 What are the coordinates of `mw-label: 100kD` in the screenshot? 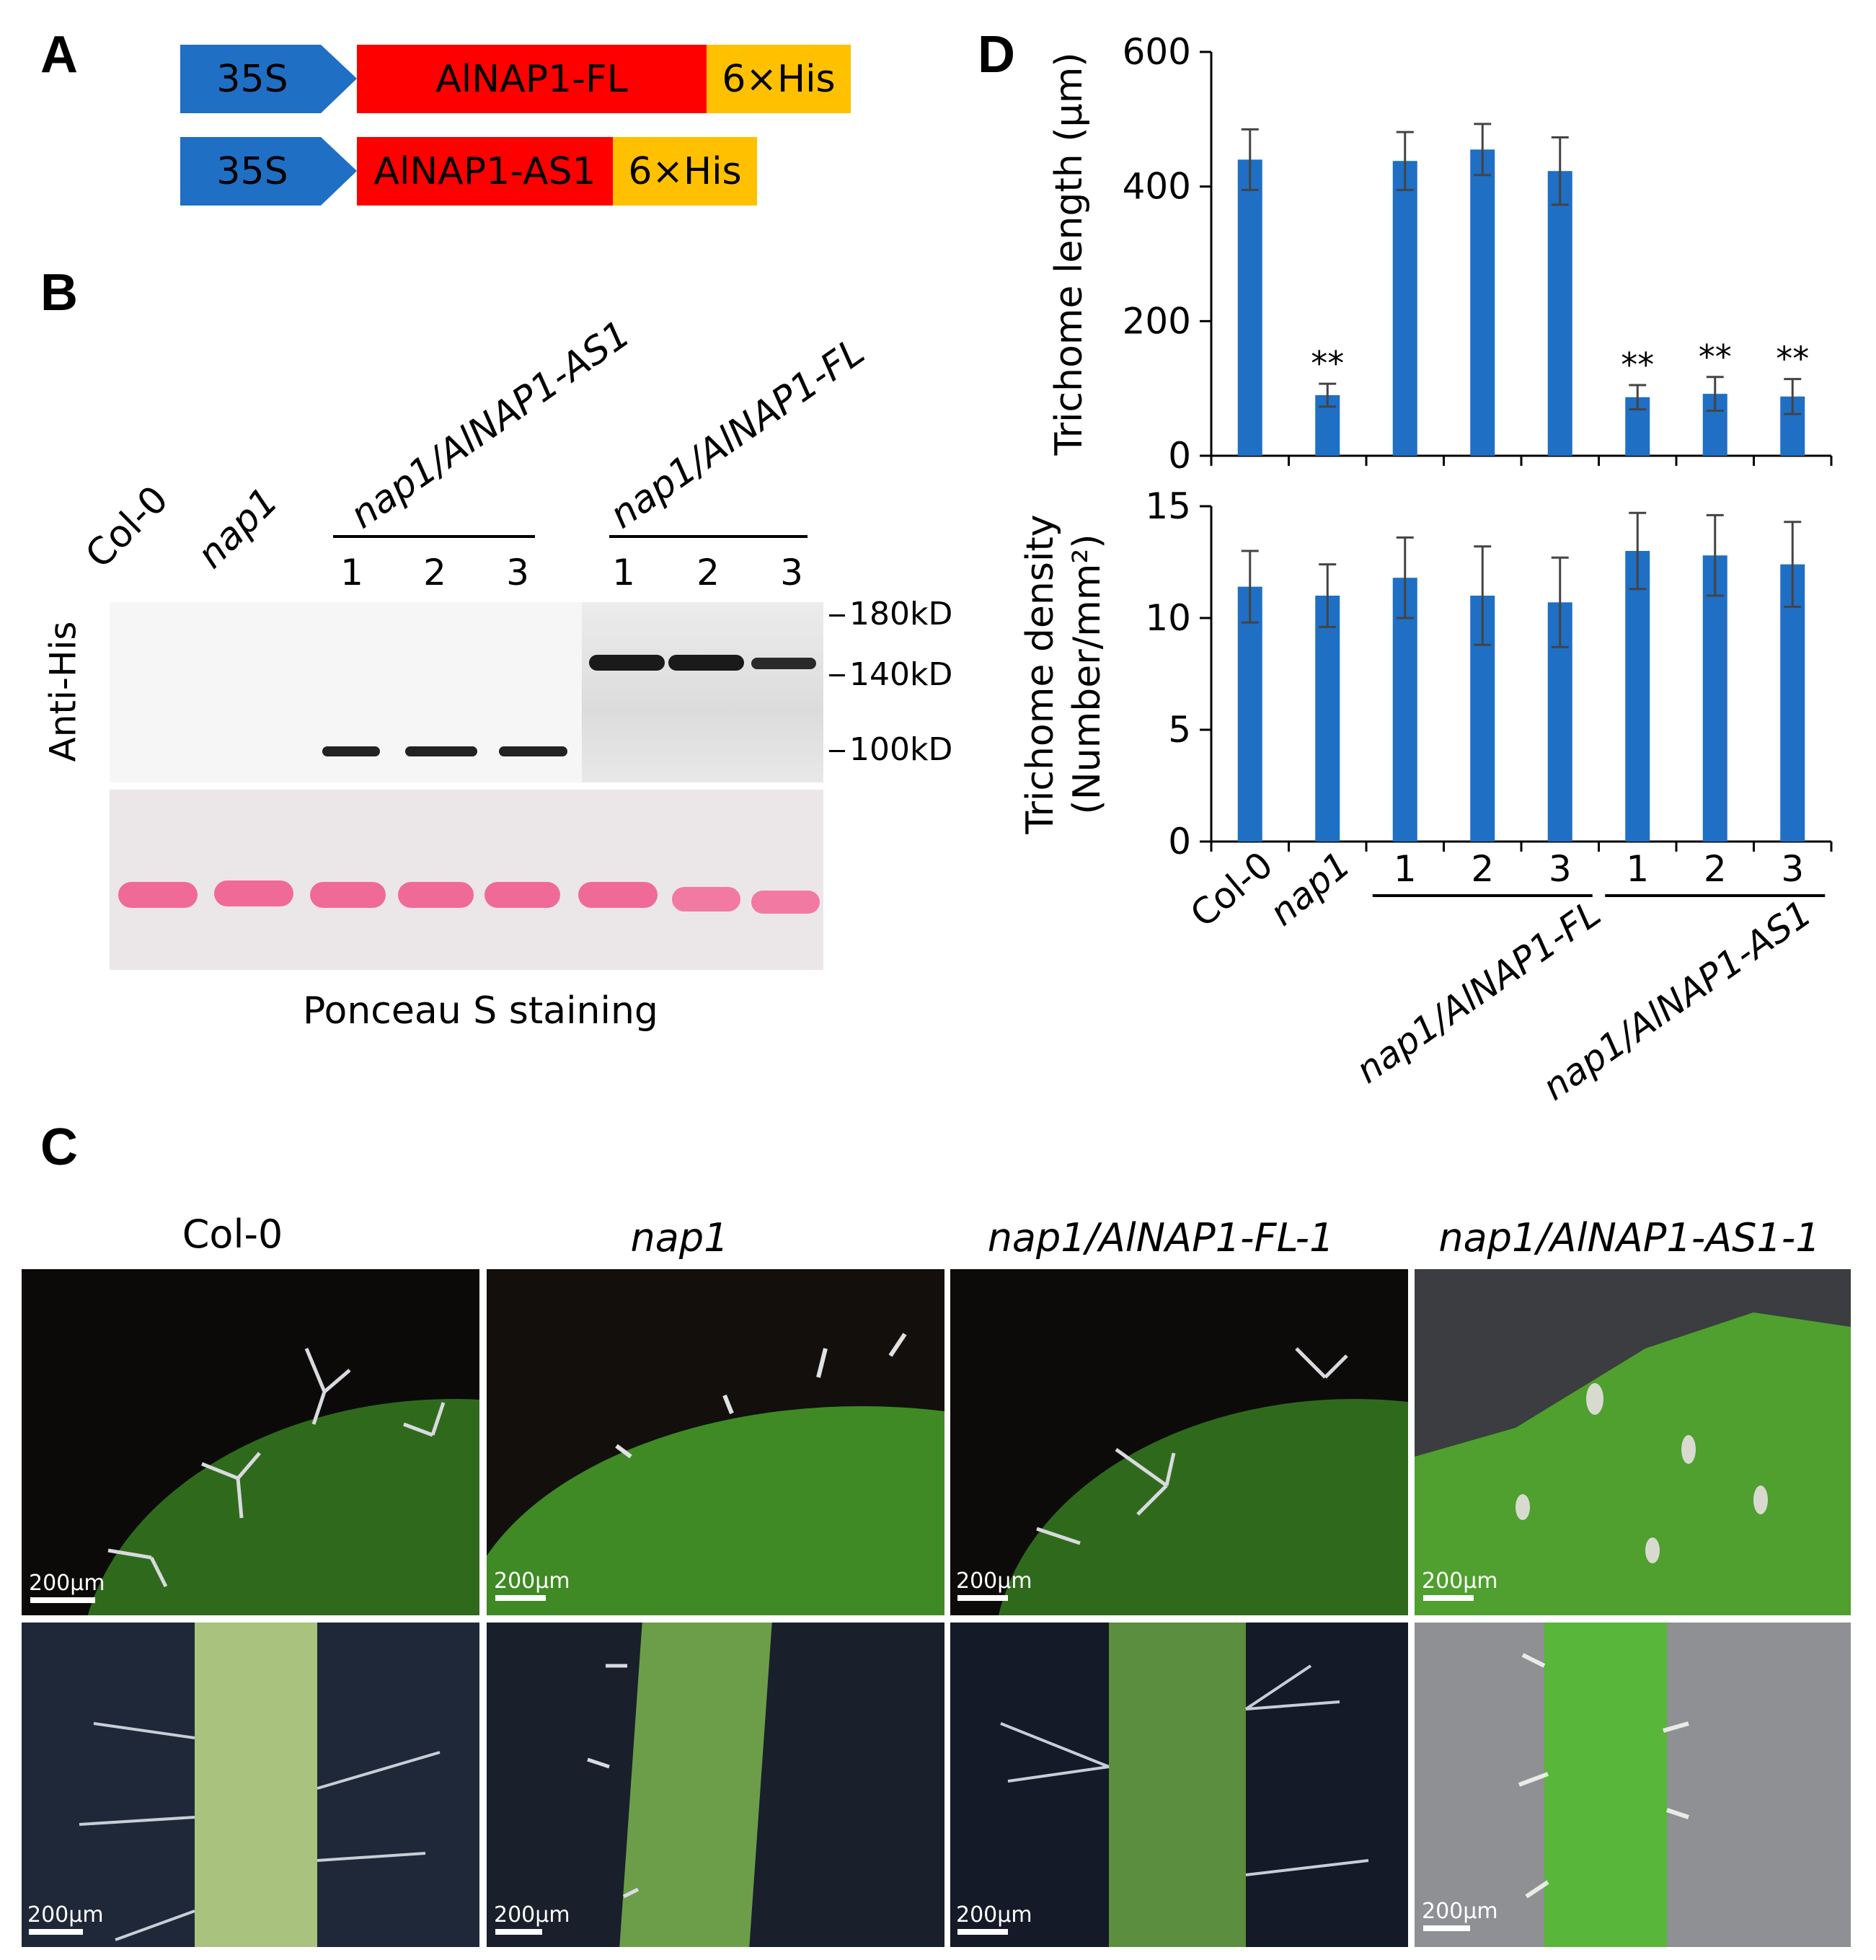 It's located at (901, 749).